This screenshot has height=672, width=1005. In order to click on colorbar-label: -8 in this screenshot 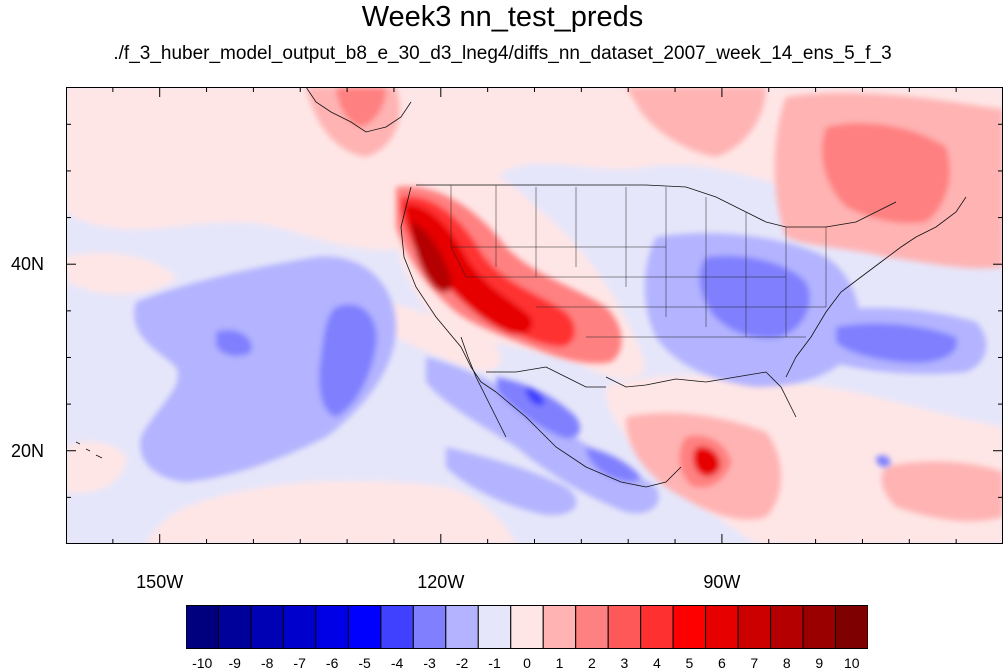, I will do `click(267, 663)`.